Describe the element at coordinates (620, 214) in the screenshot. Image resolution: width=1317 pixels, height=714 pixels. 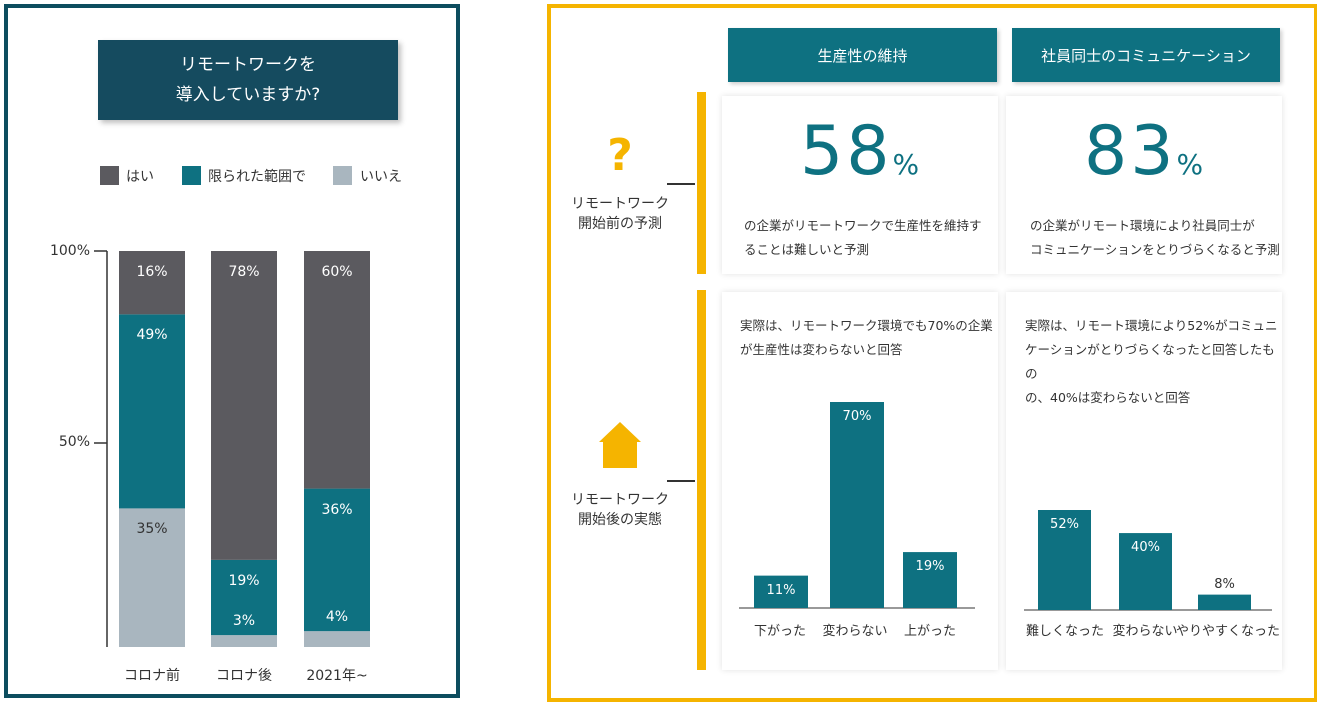
I see `row-label-before: リモートワーク 開始前の予測` at that location.